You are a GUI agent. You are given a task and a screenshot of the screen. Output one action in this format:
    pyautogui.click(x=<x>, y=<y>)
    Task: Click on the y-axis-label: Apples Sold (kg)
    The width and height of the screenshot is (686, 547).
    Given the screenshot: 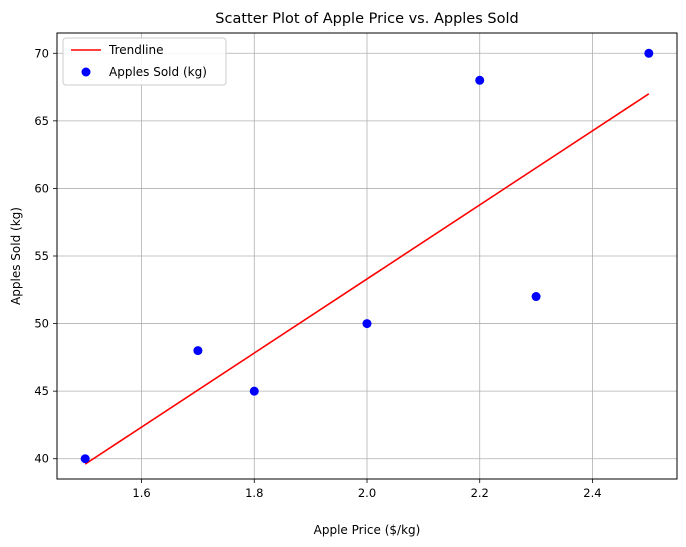 What is the action you would take?
    pyautogui.click(x=16, y=256)
    